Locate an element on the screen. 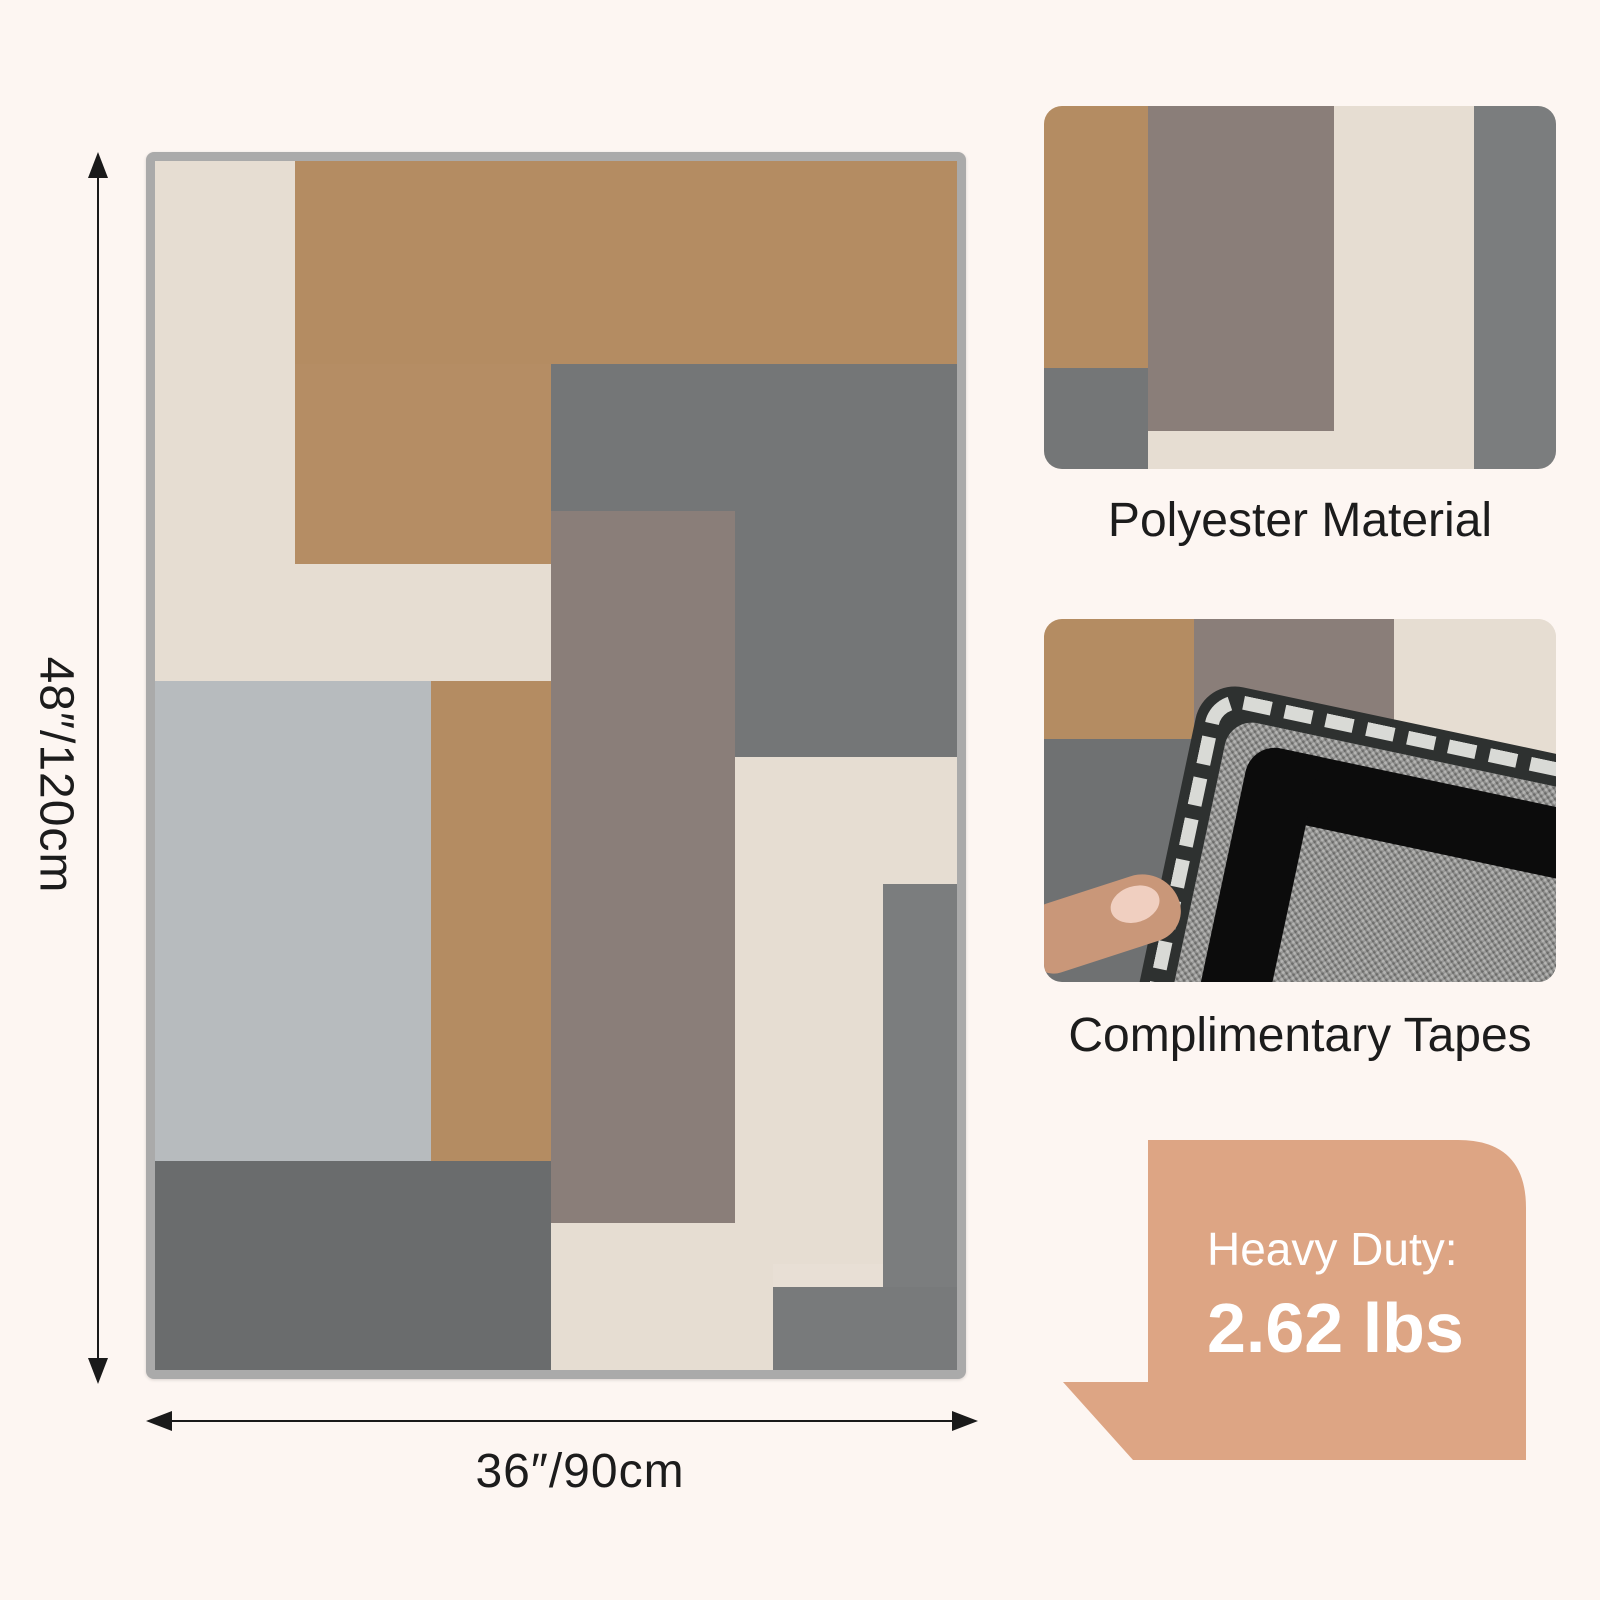 Image resolution: width=1600 pixels, height=1600 pixels. material-closeup-image is located at coordinates (1300, 287).